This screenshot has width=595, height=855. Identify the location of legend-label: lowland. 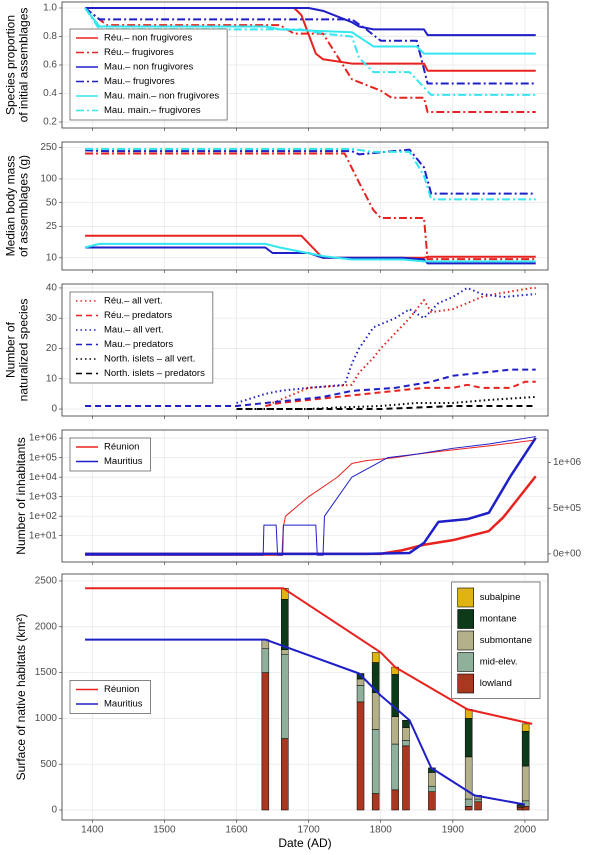
(496, 683).